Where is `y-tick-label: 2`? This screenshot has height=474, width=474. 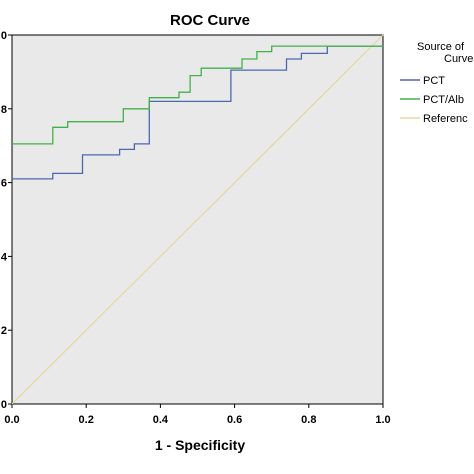 y-tick-label: 2 is located at coordinates (4, 331).